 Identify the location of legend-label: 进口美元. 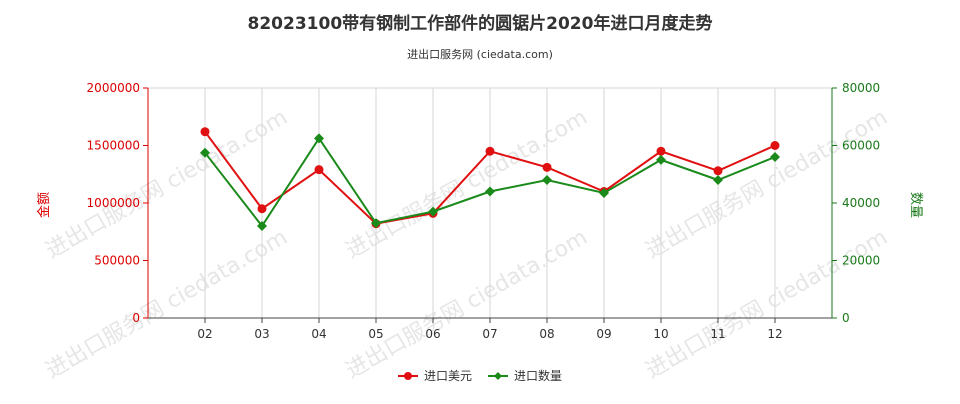
(448, 376).